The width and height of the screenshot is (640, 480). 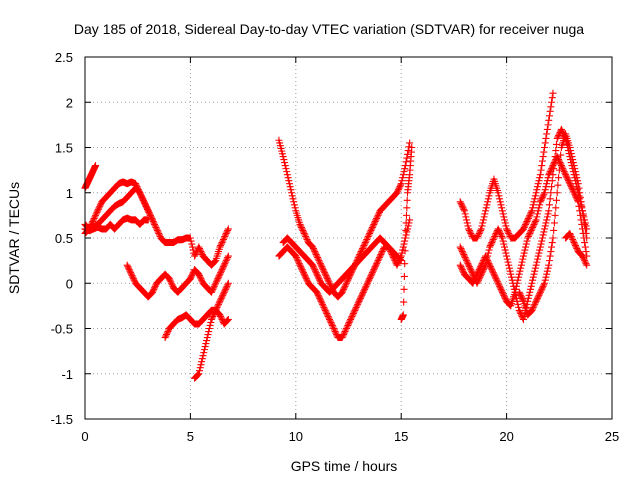 What do you see at coordinates (64, 148) in the screenshot?
I see `y-tick-label: 1.5` at bounding box center [64, 148].